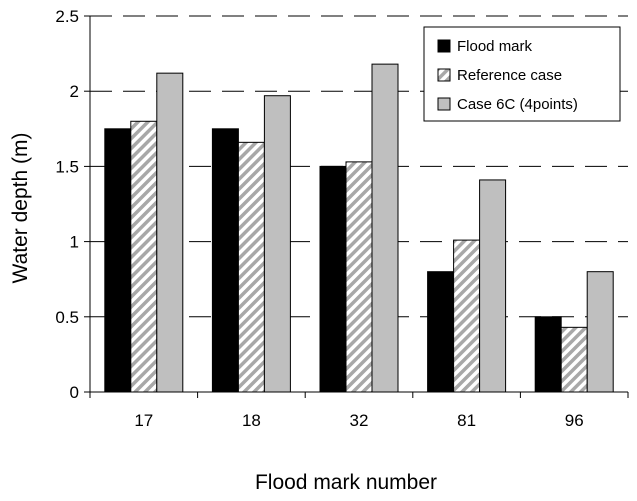 This screenshot has width=637, height=501. Describe the element at coordinates (74, 91) in the screenshot. I see `y-tick-label: 2` at that location.